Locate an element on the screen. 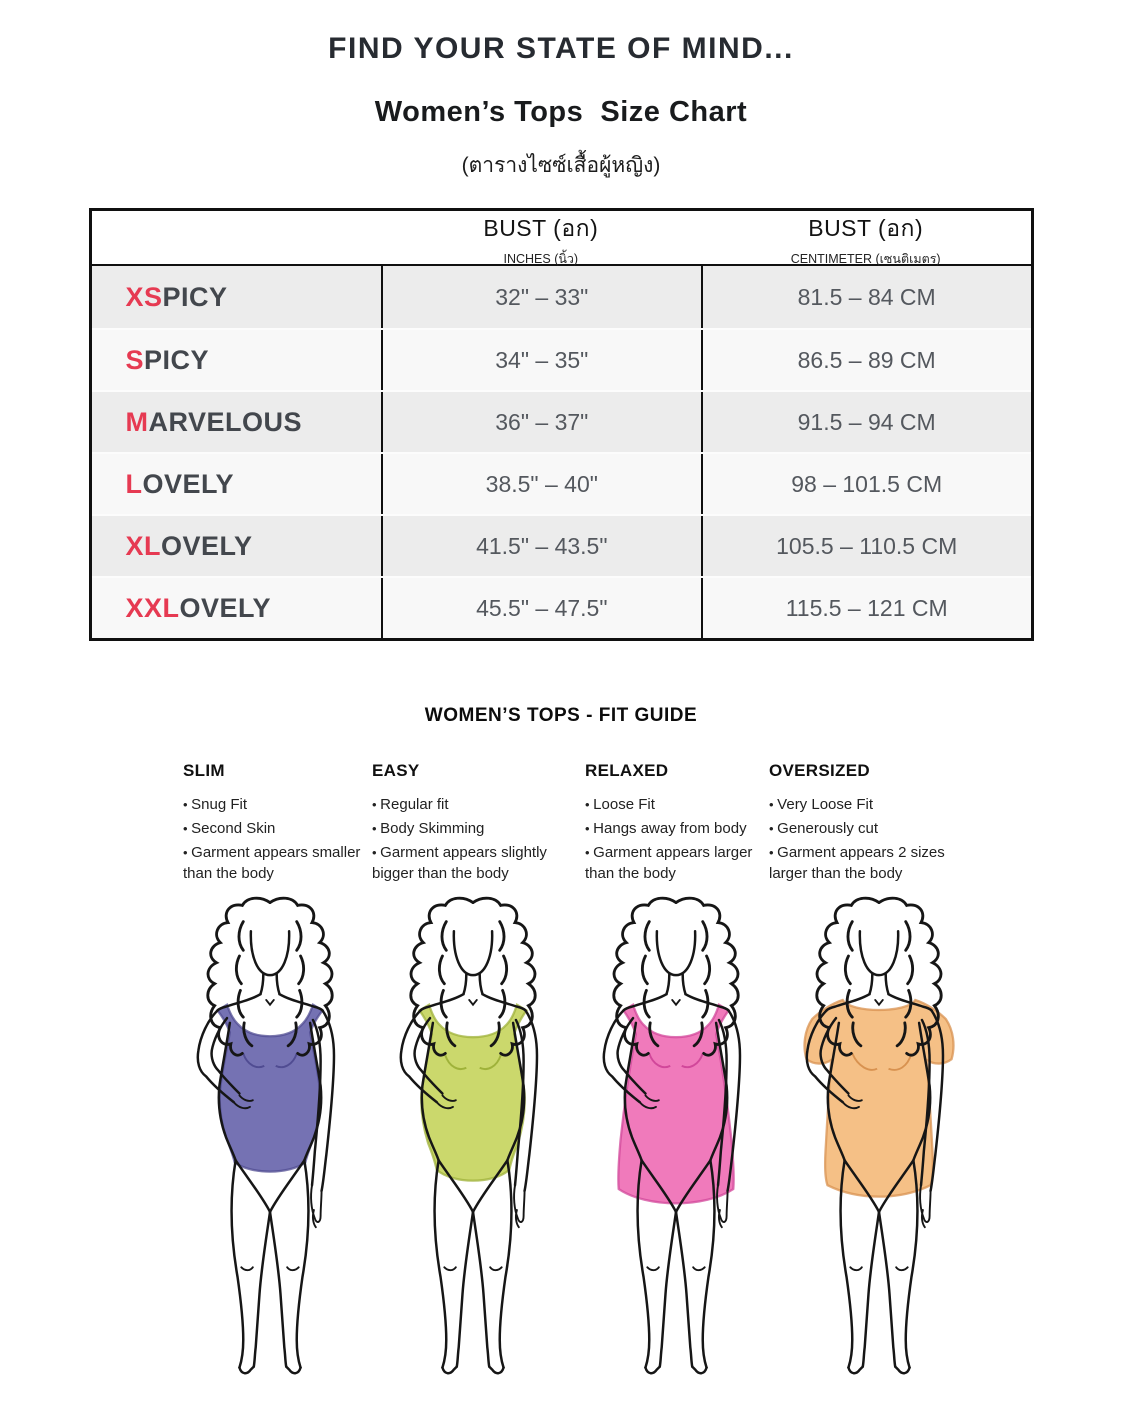 The height and width of the screenshot is (1421, 1122). bust-inches-subtitle: INCHES (นิ้ว) is located at coordinates (541, 259).